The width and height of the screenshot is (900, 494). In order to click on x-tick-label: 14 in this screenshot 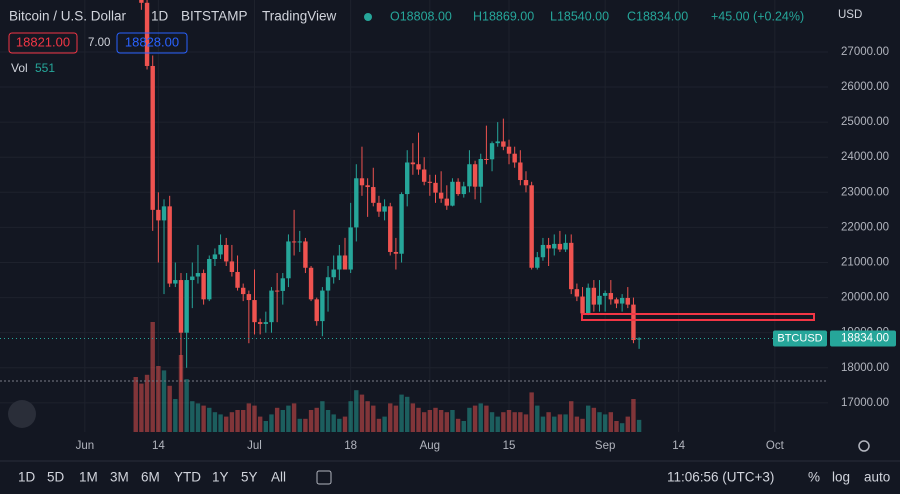, I will do `click(158, 446)`.